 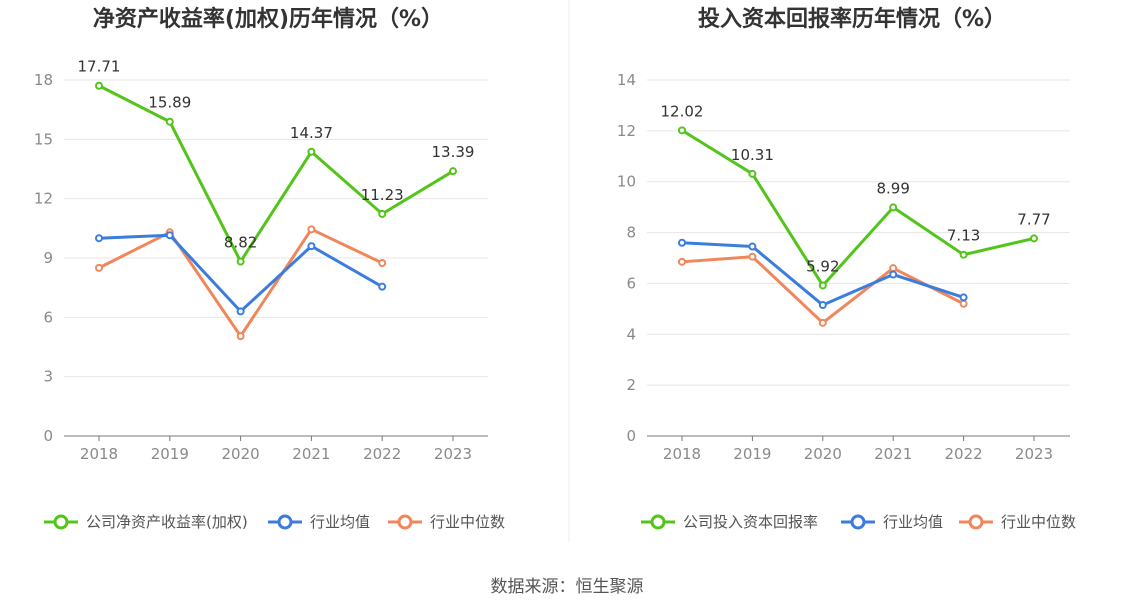 I want to click on legend-entry: 公司投入资本回报率, so click(x=750, y=522).